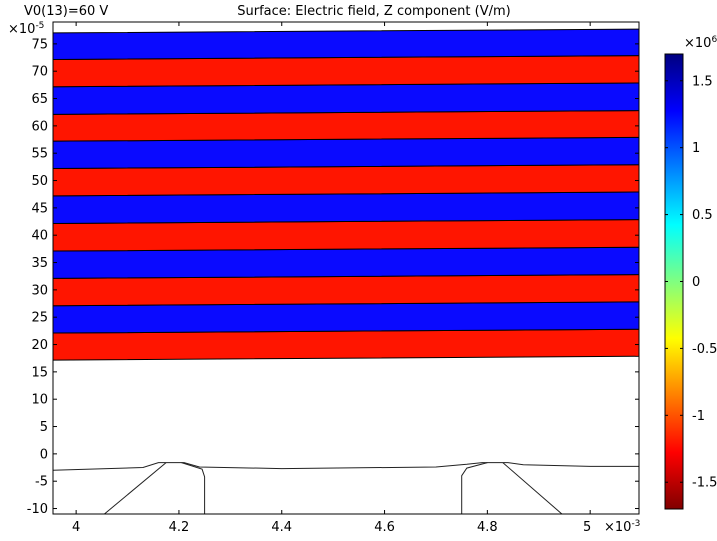  Describe the element at coordinates (39, 263) in the screenshot. I see `y-tick-label: 35` at that location.